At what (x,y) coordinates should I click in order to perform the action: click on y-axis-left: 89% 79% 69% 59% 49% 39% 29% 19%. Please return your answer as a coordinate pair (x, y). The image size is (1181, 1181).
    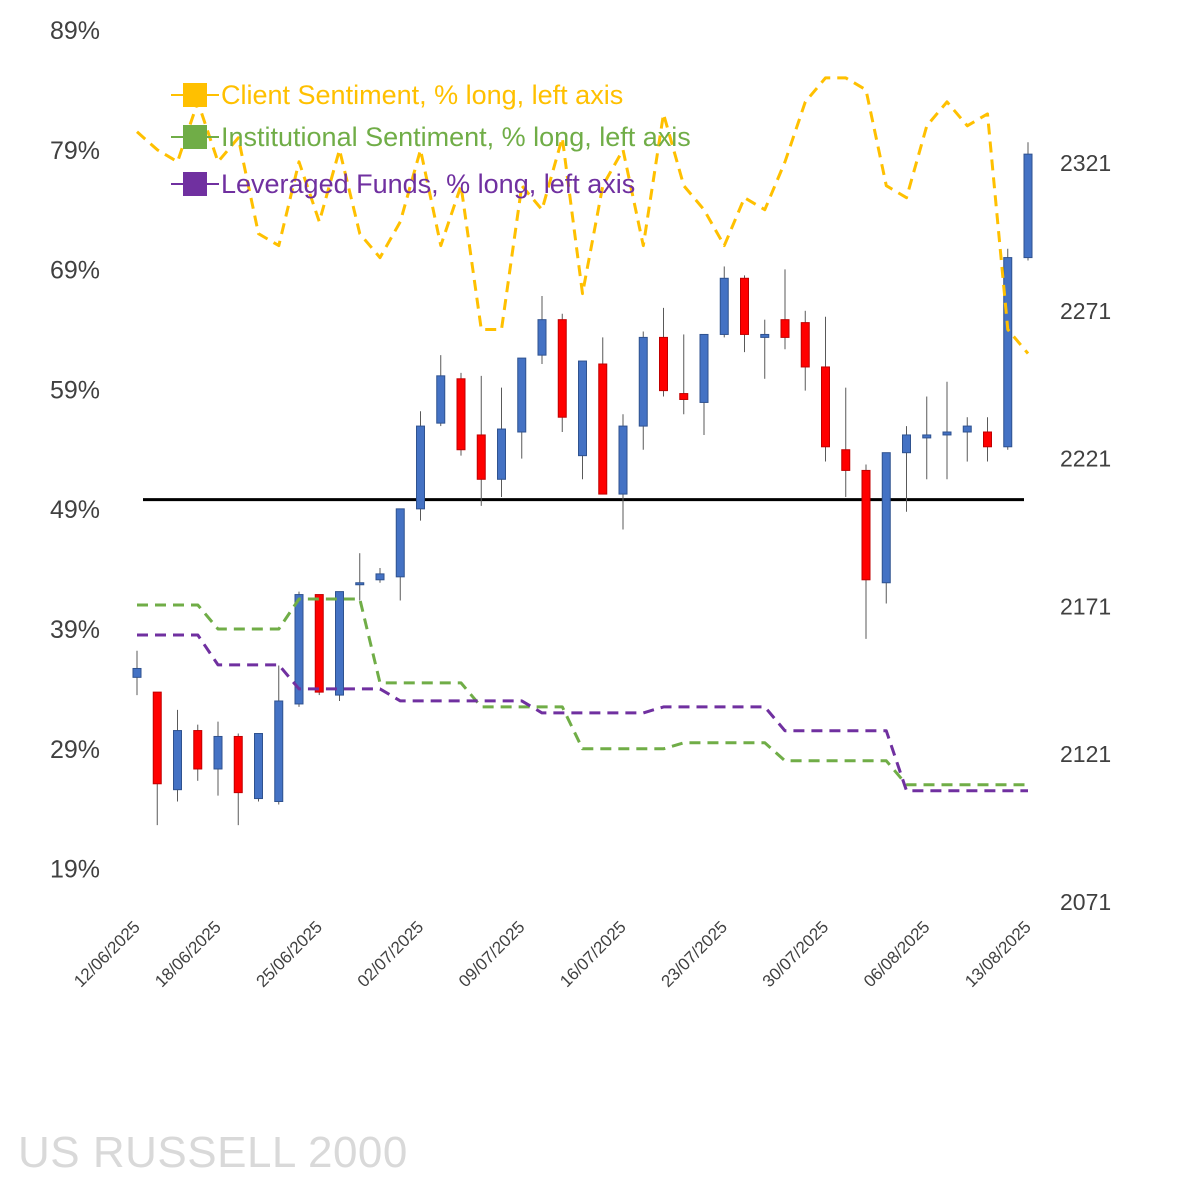
    Looking at the image, I should click on (75, 450).